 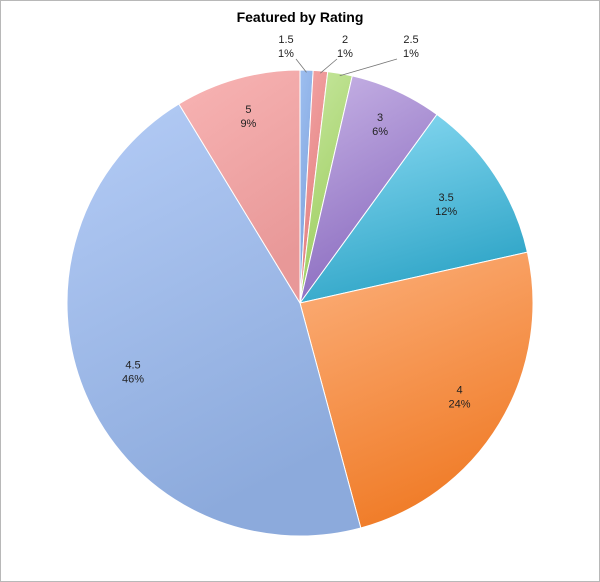 I want to click on chart-title: Featured by Rating, so click(x=300, y=17).